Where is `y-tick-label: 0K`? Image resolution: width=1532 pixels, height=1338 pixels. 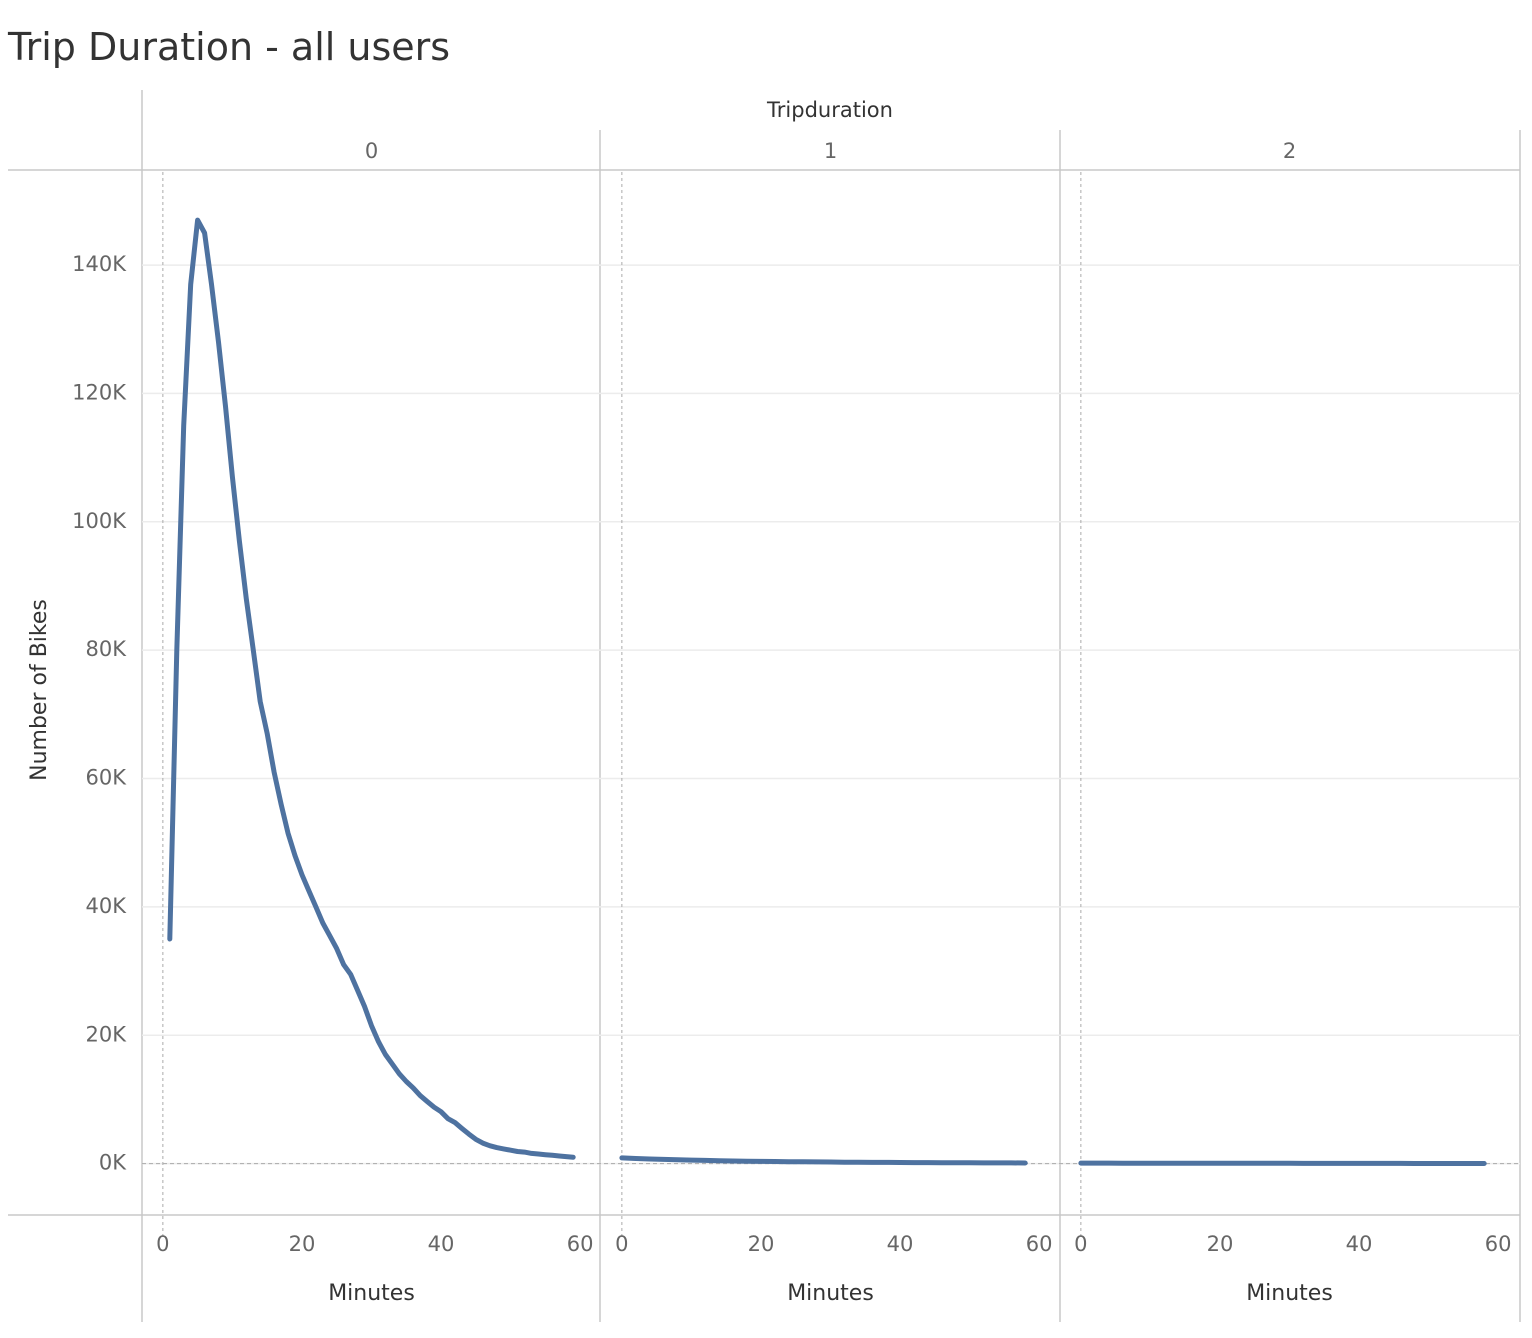
y-tick-label: 0K is located at coordinates (113, 1163).